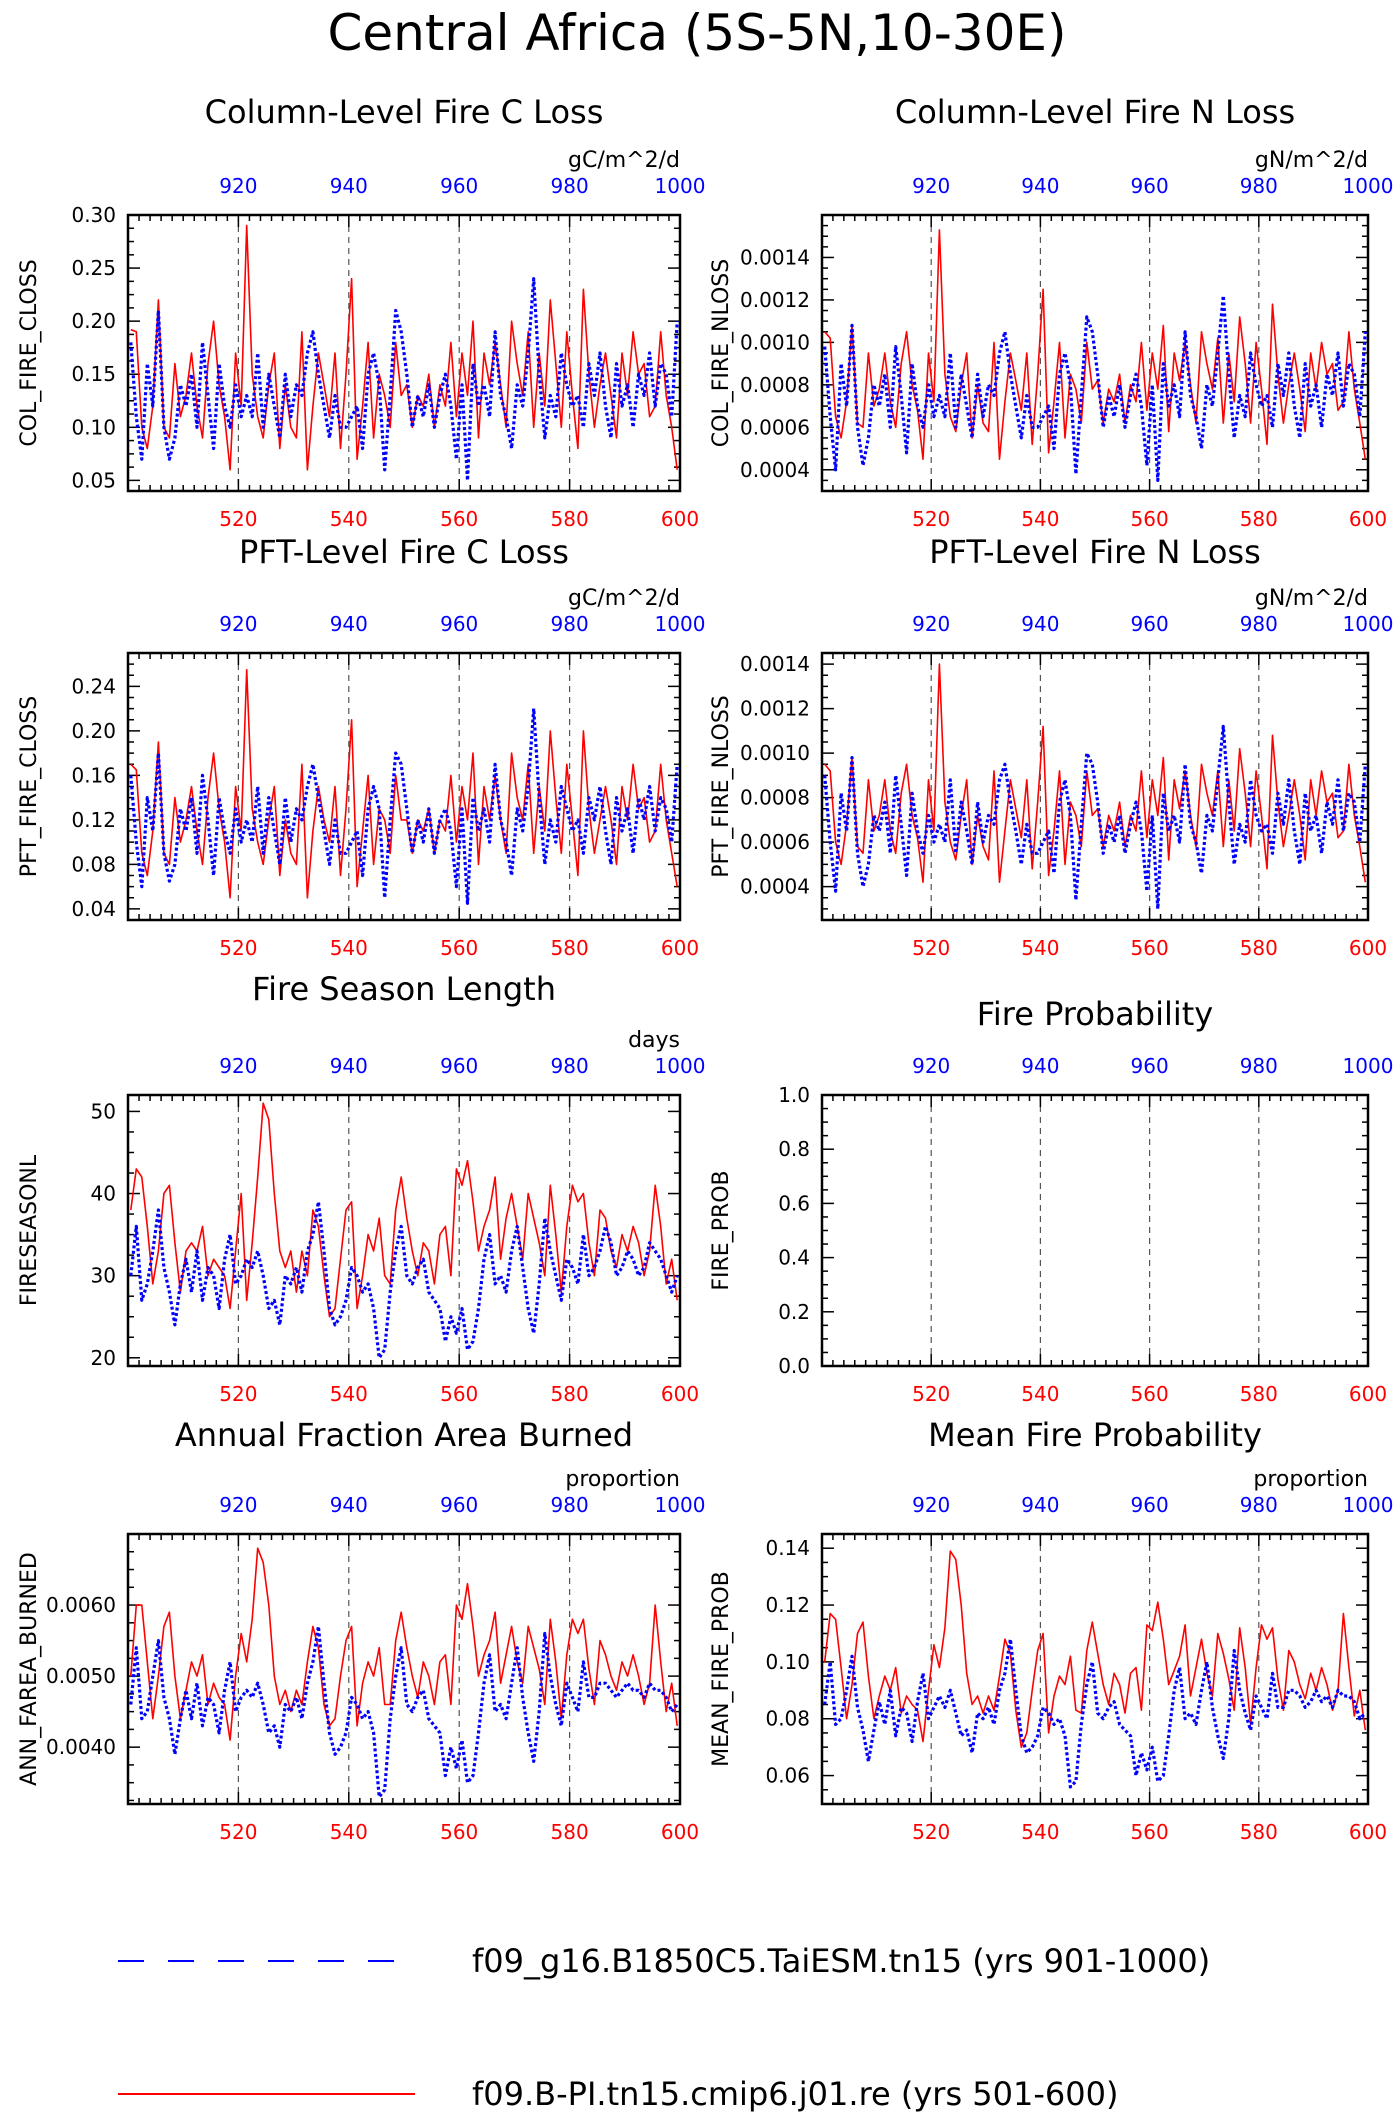 This screenshot has width=1395, height=2118. I want to click on units-label: days, so click(654, 1040).